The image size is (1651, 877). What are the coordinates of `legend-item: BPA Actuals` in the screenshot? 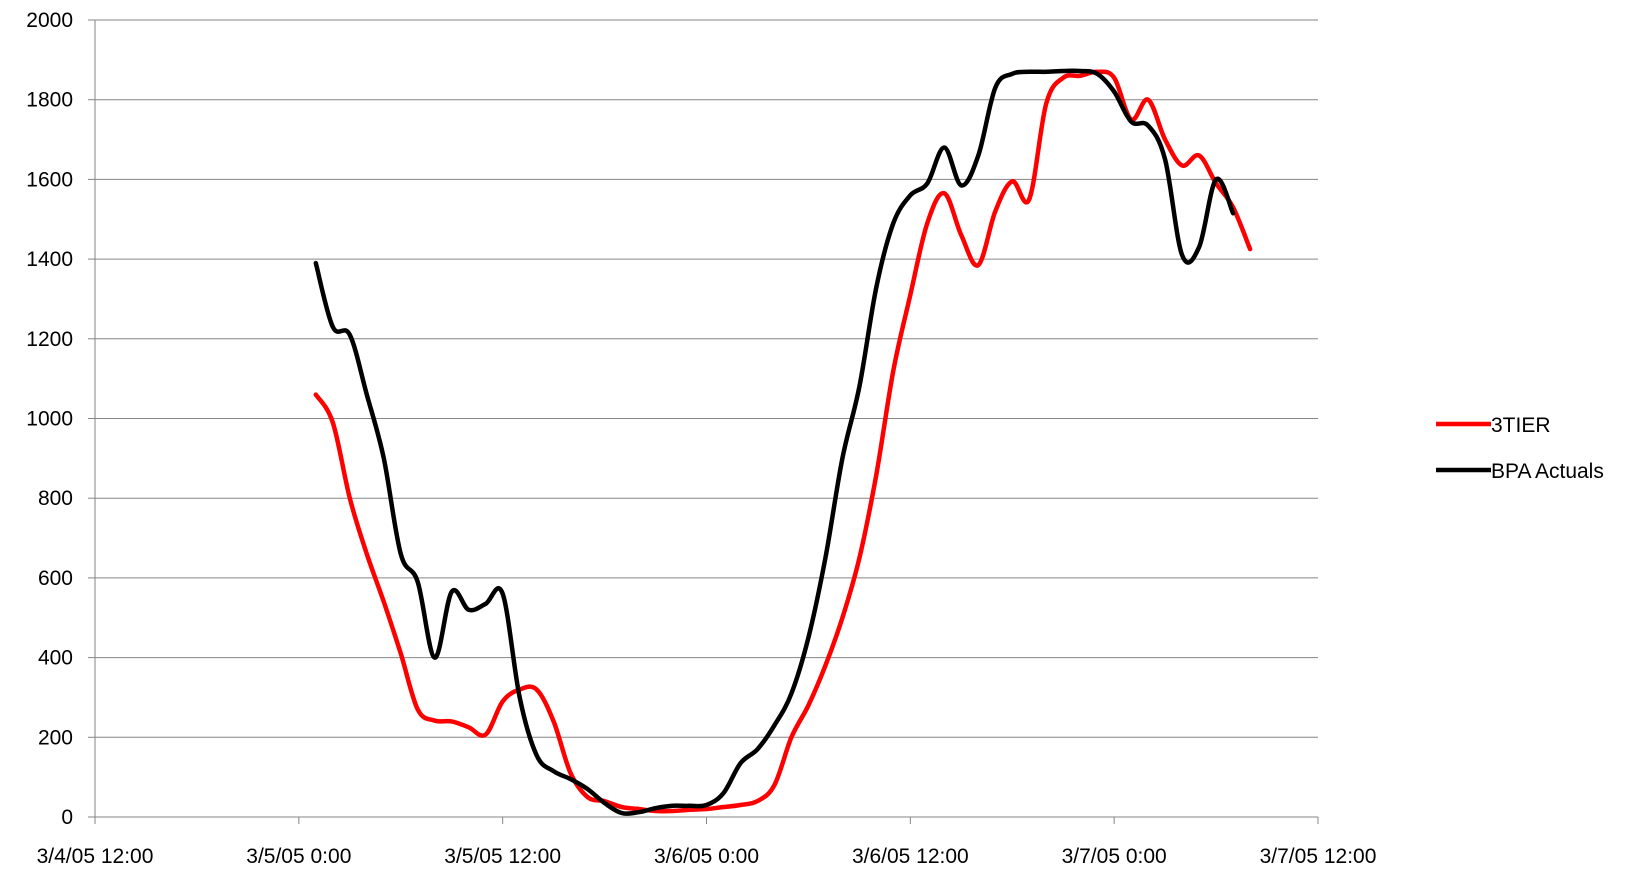 It's located at (1520, 471).